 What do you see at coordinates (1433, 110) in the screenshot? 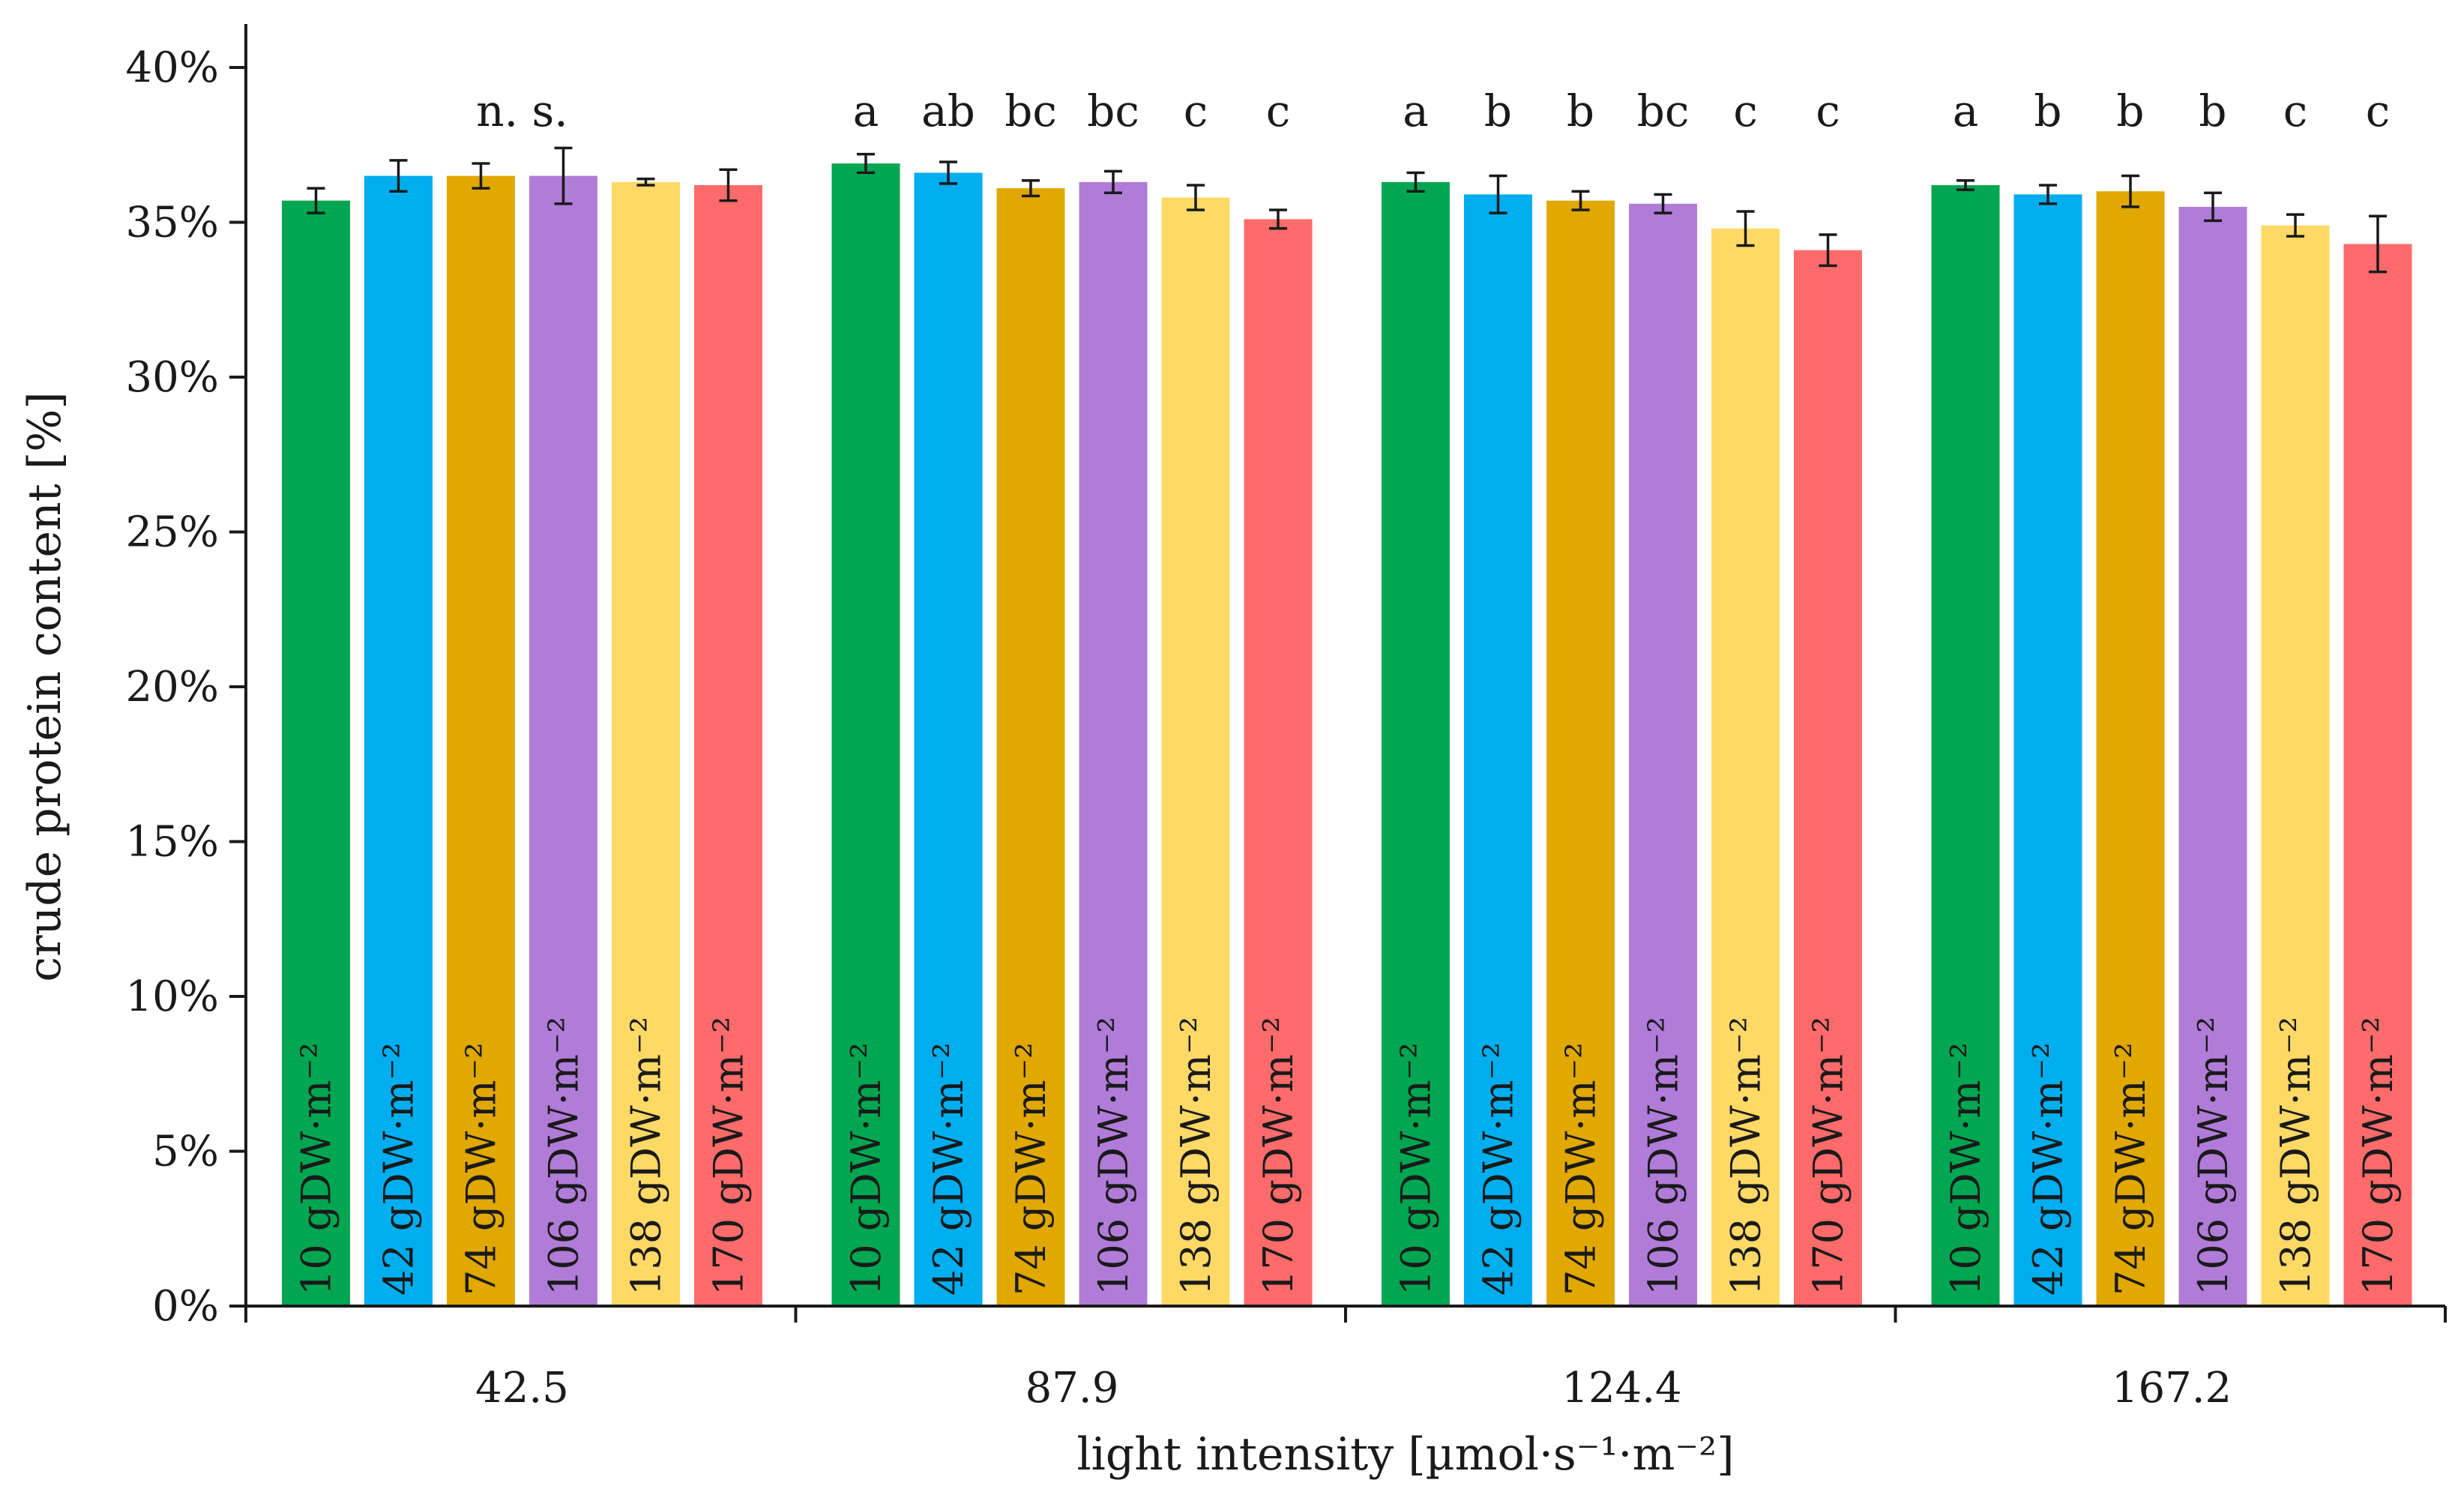
I see `significance-labels: n. s. a ab bc bc c c a b b bc c c a b b b c c` at bounding box center [1433, 110].